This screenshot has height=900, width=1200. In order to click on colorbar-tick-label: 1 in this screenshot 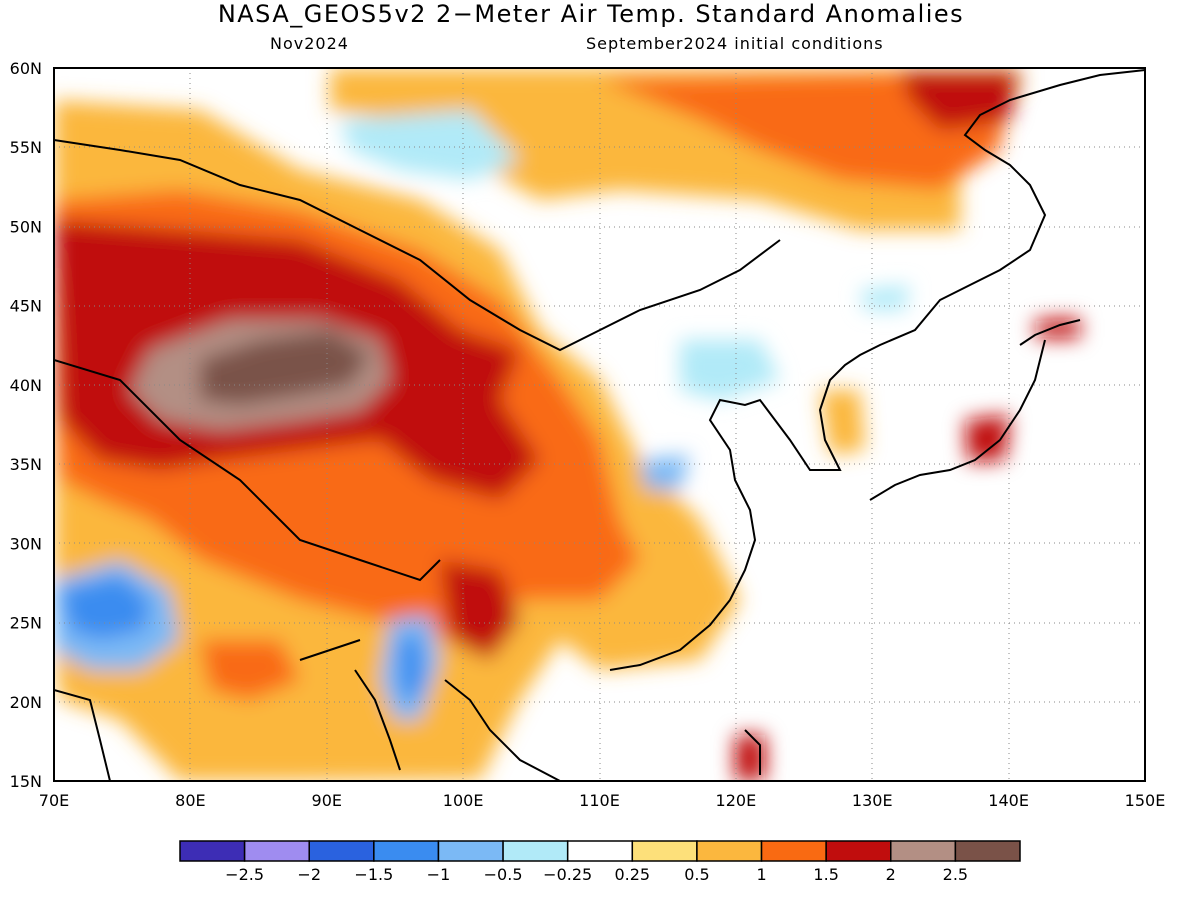, I will do `click(761, 874)`.